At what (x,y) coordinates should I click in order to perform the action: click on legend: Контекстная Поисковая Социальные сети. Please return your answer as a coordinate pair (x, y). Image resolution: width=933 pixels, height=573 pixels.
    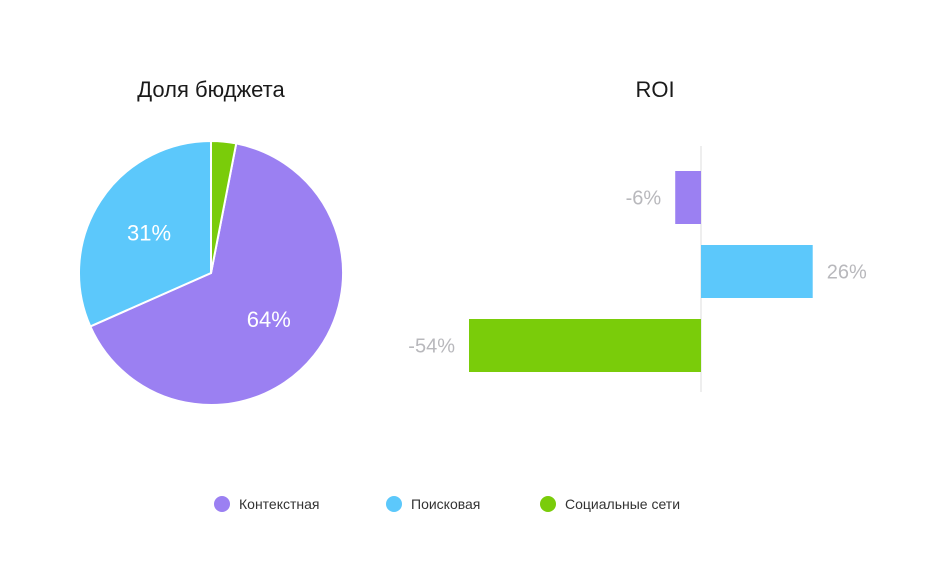
    Looking at the image, I should click on (447, 504).